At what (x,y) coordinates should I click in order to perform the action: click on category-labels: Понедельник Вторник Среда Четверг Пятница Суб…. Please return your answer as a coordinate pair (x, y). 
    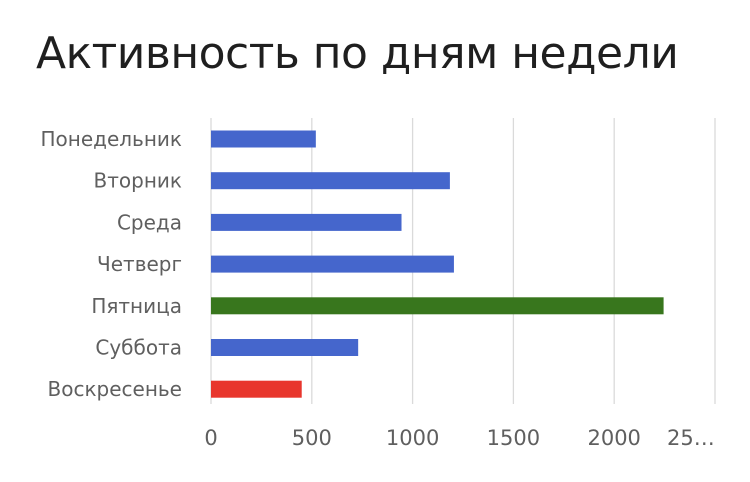
    Looking at the image, I should click on (111, 264).